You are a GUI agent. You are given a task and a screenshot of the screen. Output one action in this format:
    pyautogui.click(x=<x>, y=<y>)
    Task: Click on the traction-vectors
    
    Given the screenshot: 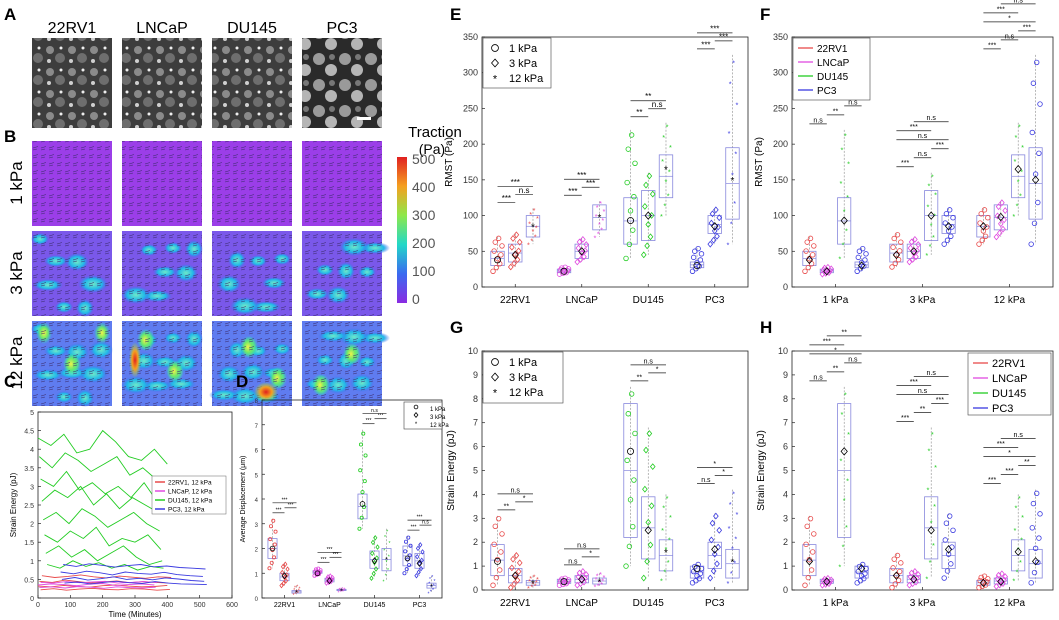 What is the action you would take?
    pyautogui.click(x=162, y=183)
    